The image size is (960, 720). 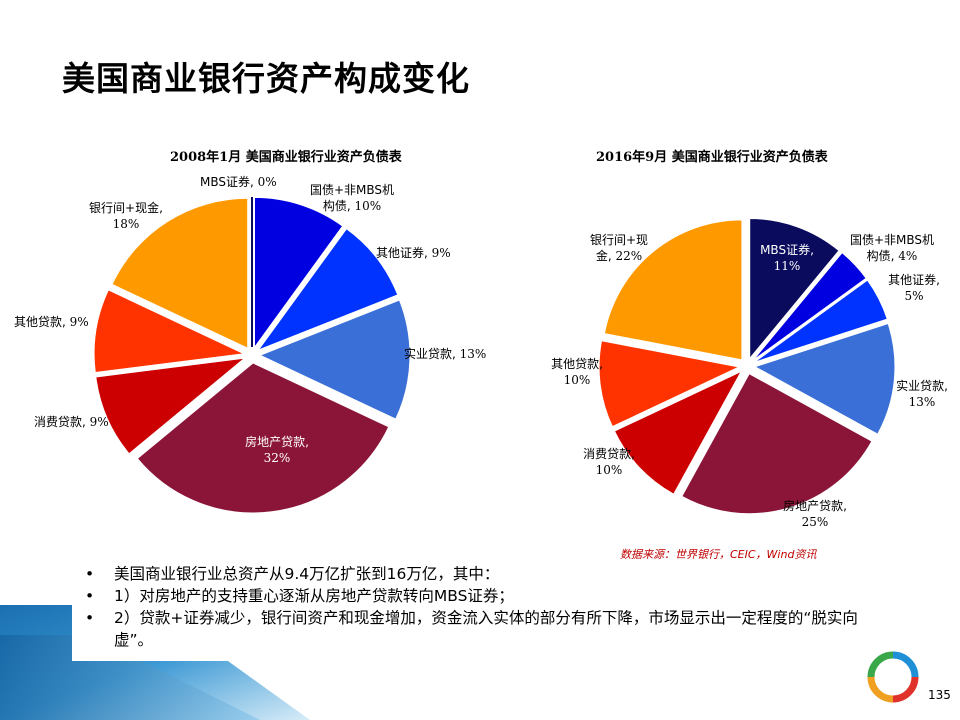 I want to click on chart1-label-treasury: 国债+非MBS机构债, 10%, so click(x=352, y=198).